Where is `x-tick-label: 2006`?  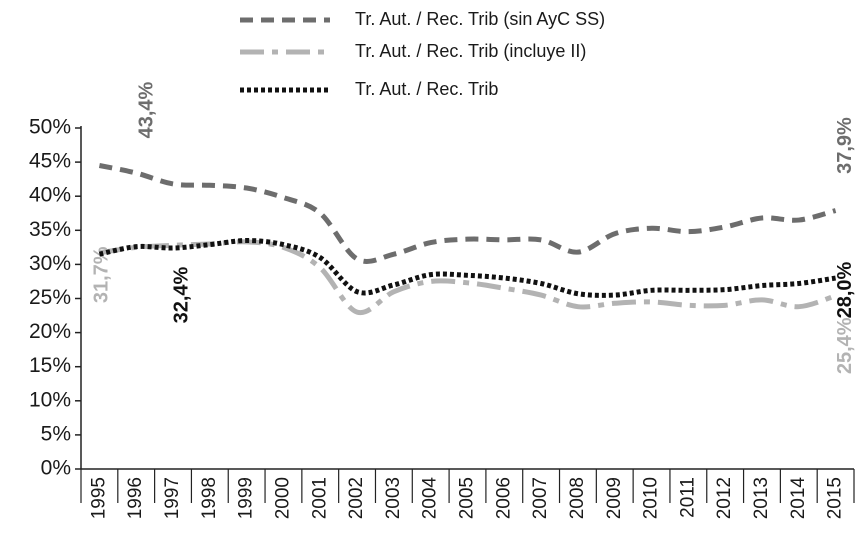
x-tick-label: 2006 is located at coordinates (503, 498).